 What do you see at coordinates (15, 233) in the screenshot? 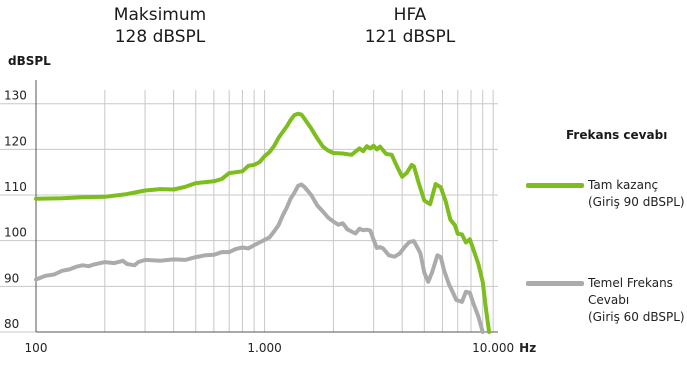
I see `y-tick-label: 100` at bounding box center [15, 233].